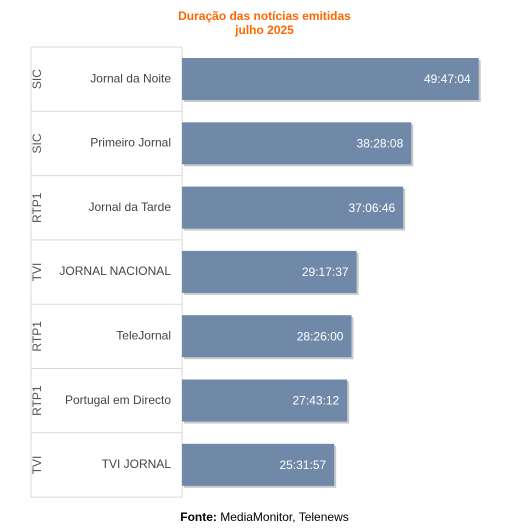 This screenshot has width=529, height=530. What do you see at coordinates (130, 78) in the screenshot?
I see `program-label: Jornal da Noite` at bounding box center [130, 78].